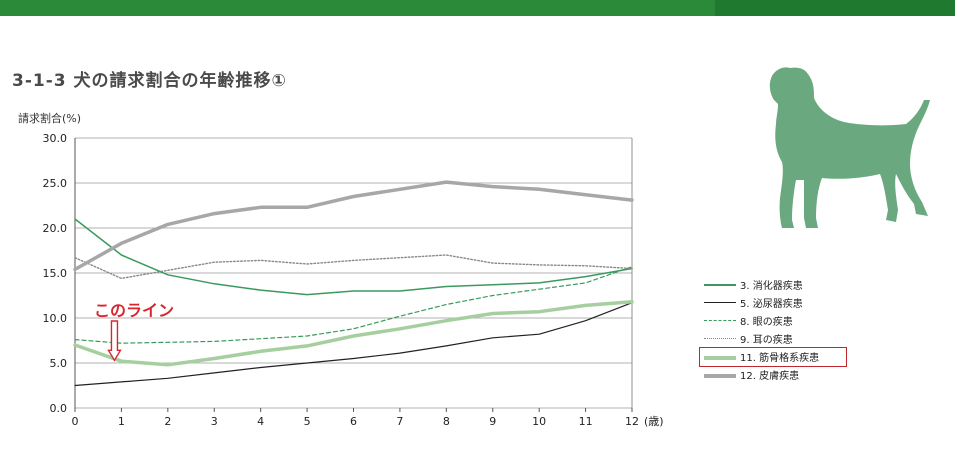 This screenshot has height=453, width=955. Describe the element at coordinates (149, 81) in the screenshot. I see `chart-title: 3-1-3 犬の請求割合の年齢推移①` at that location.